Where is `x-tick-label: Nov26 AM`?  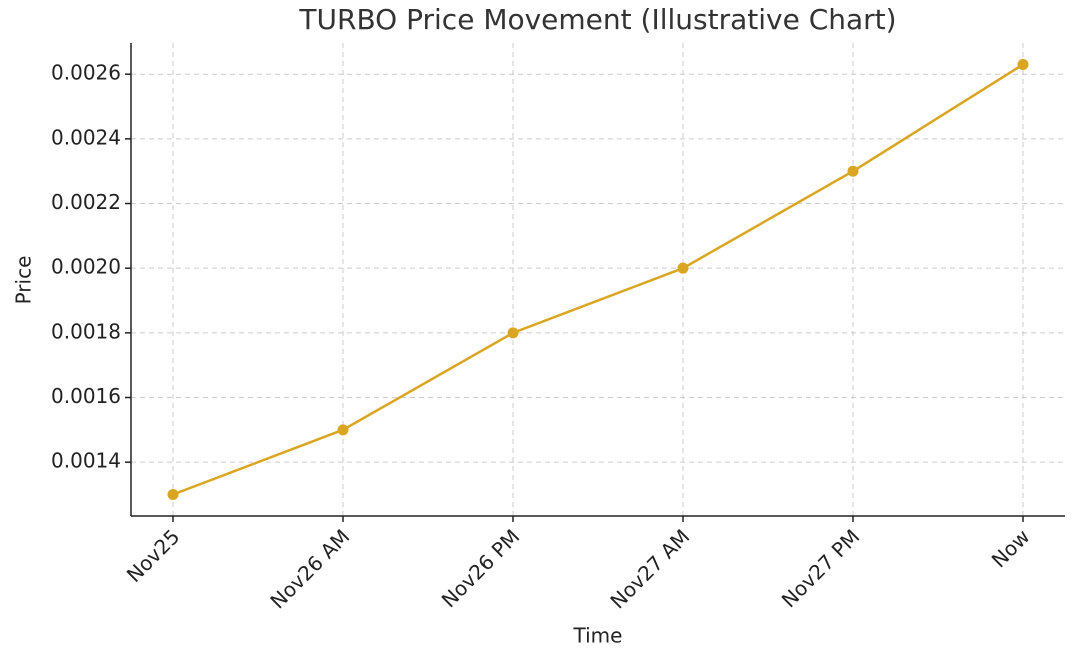
x-tick-label: Nov26 AM is located at coordinates (309, 568).